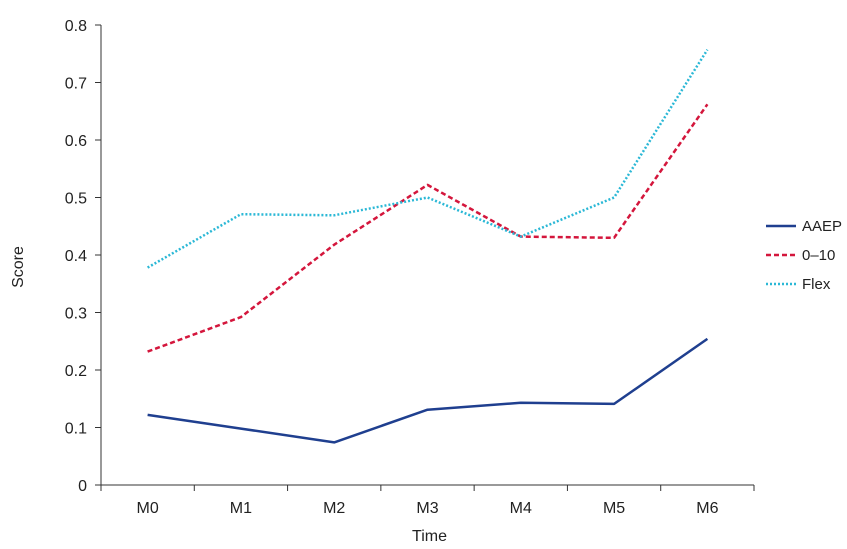  Describe the element at coordinates (18, 267) in the screenshot. I see `y-axis-title: Score` at that location.